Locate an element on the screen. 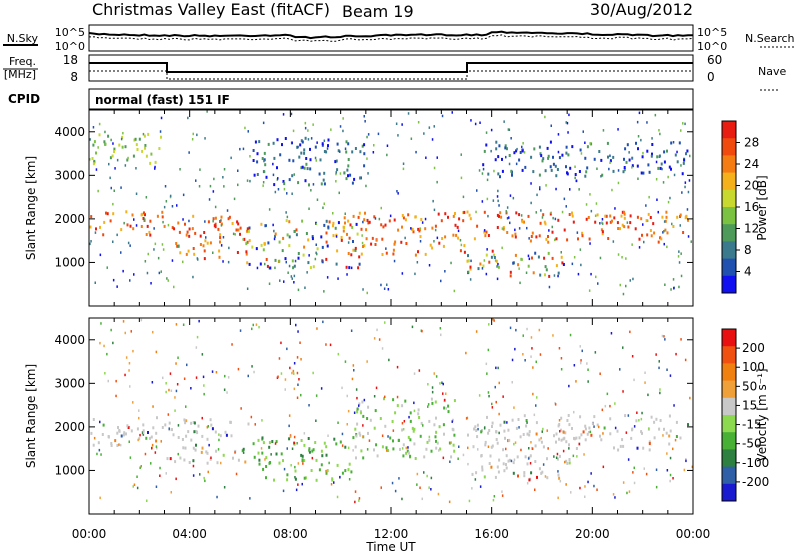  power-ytick-label: 2000 is located at coordinates (69, 219).